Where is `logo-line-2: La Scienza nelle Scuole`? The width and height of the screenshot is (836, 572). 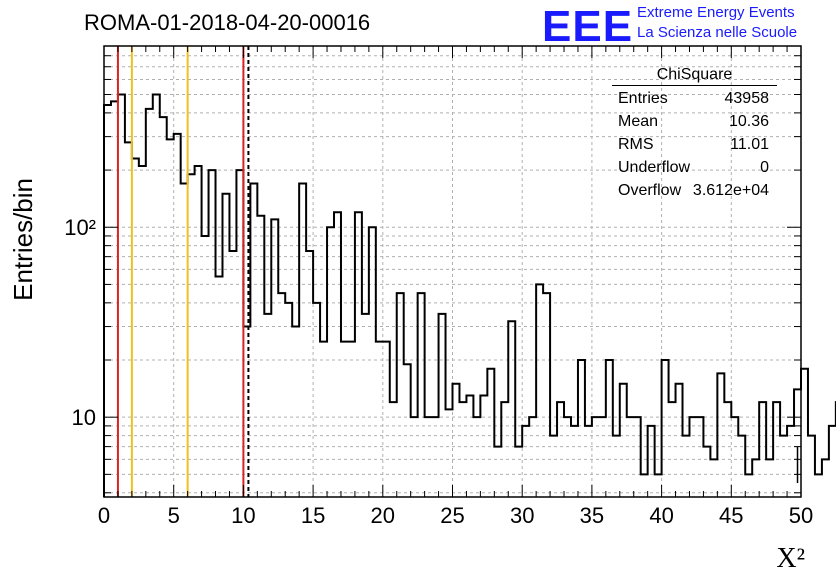 logo-line-2: La Scienza nelle Scuole is located at coordinates (717, 32).